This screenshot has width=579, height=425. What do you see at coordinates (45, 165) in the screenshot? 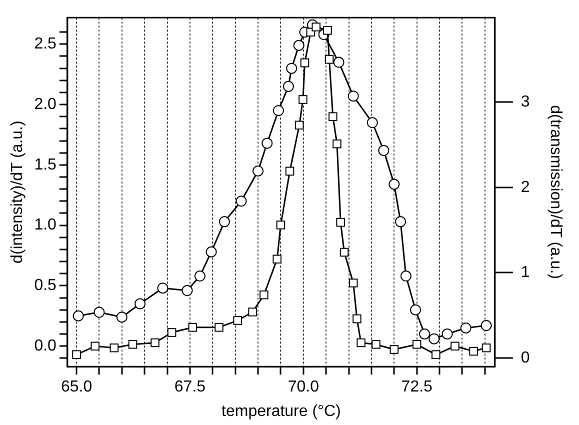
I see `y-tick-label: 1.5` at bounding box center [45, 165].